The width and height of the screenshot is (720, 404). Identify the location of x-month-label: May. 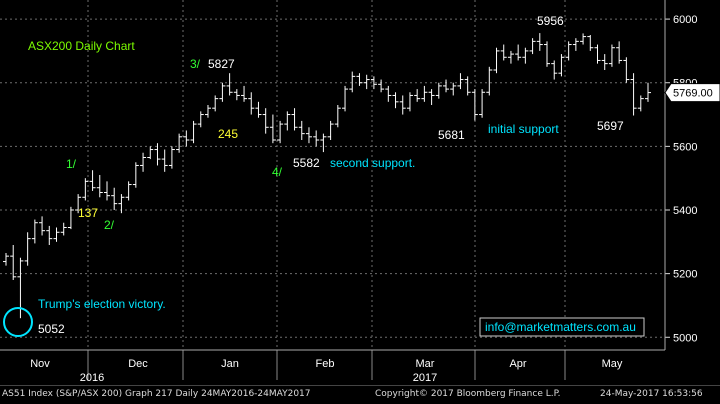
(612, 364).